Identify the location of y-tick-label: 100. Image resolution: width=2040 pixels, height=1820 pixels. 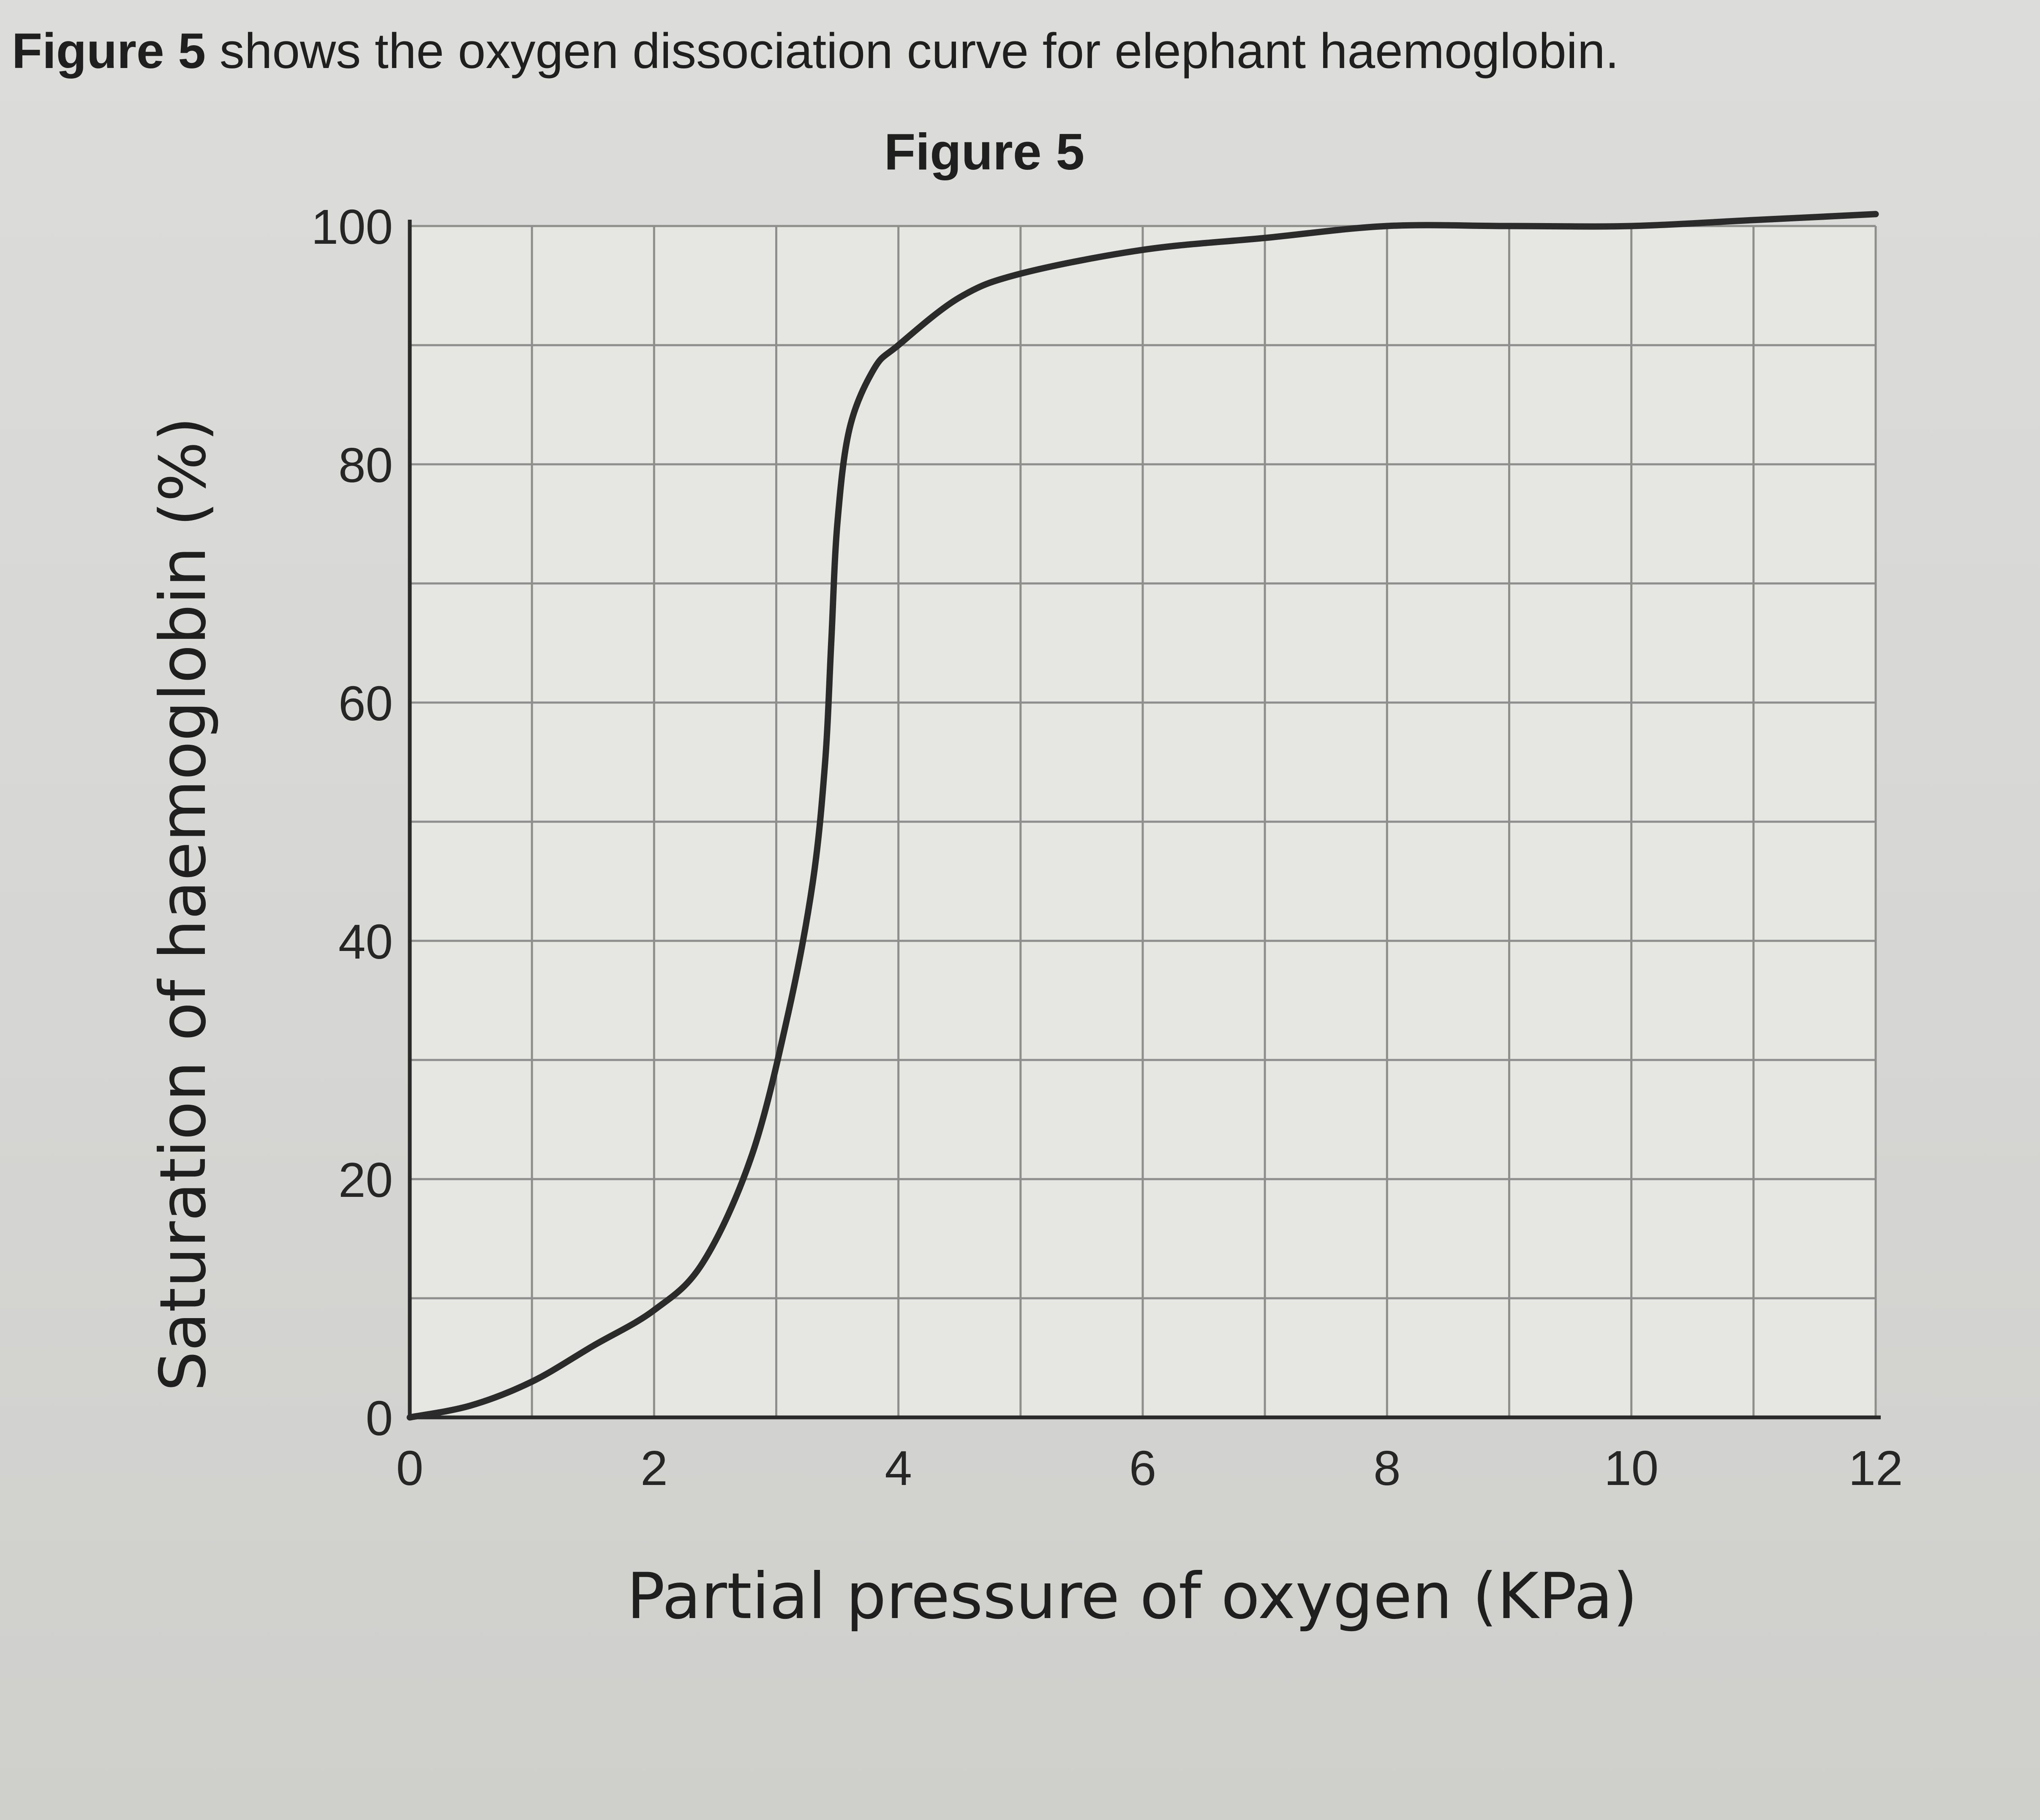
(352, 226).